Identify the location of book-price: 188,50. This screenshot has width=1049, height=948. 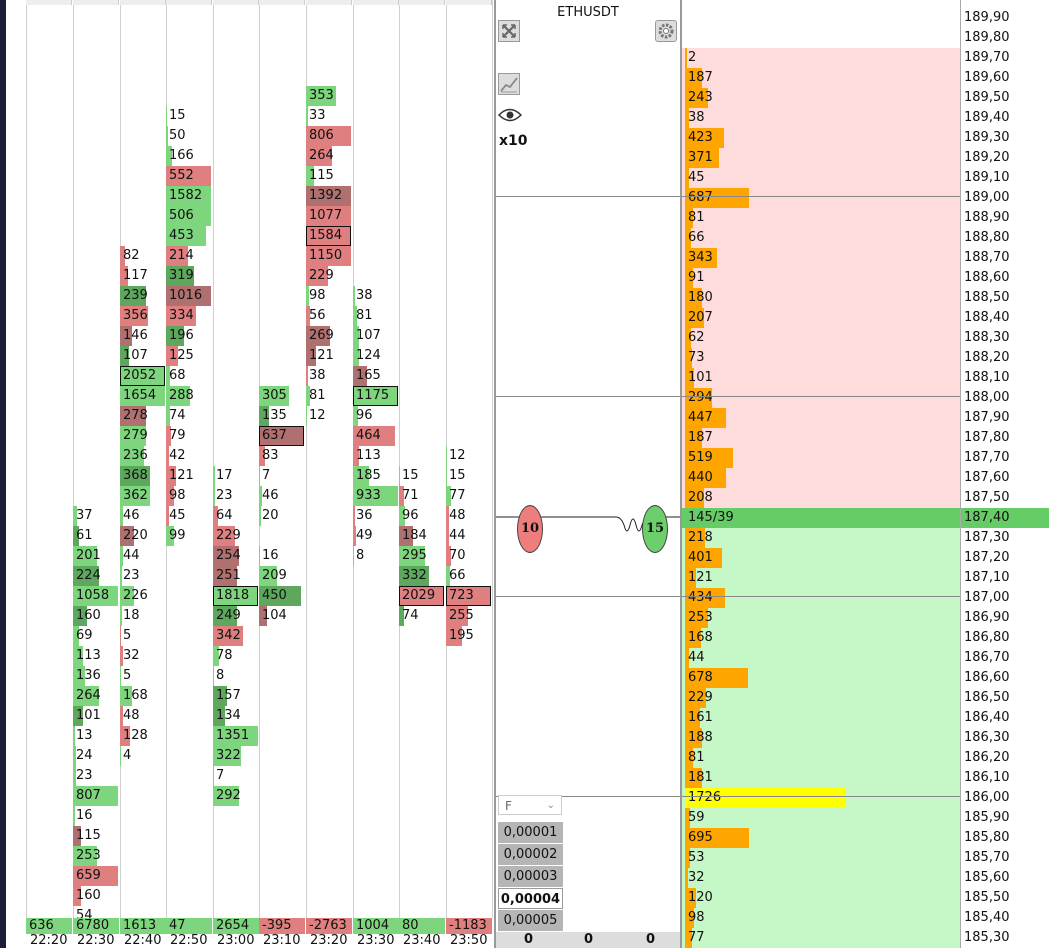
(1002, 298).